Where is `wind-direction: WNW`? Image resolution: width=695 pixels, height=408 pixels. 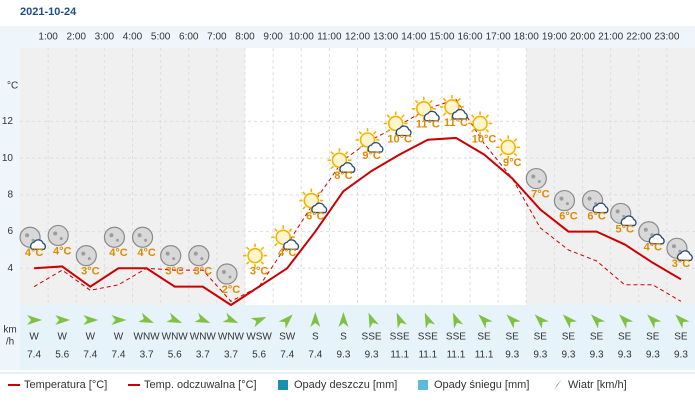
wind-direction: WNW is located at coordinates (203, 337).